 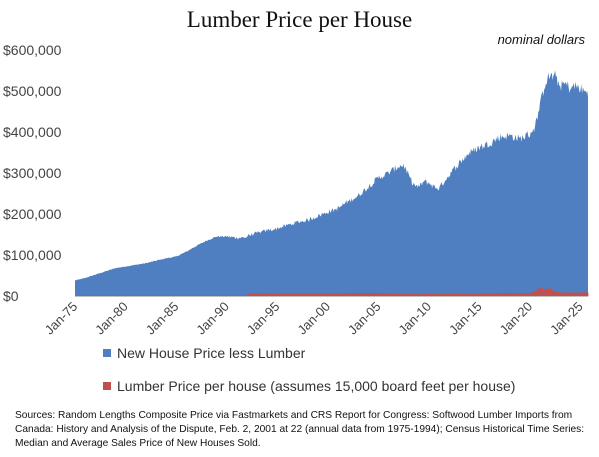 I want to click on legend-entry-house-price: New House Price less Lumber, so click(x=204, y=353).